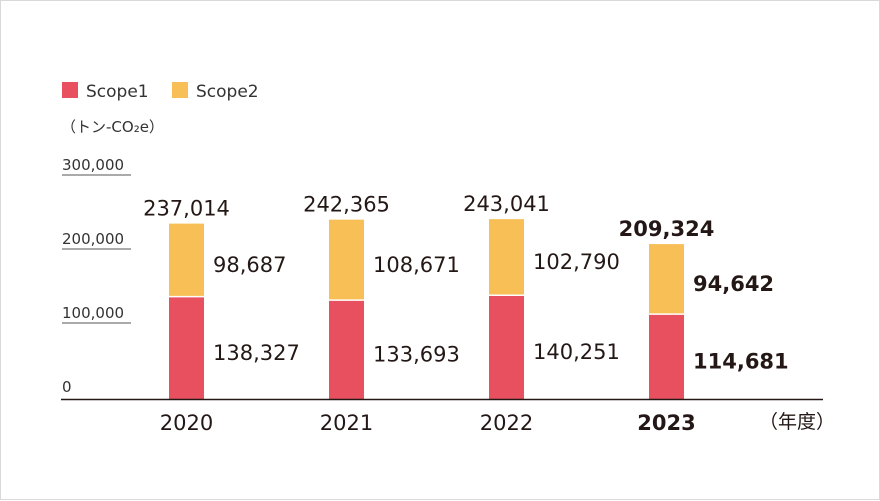  I want to click on total-label: 243,041, so click(506, 204).